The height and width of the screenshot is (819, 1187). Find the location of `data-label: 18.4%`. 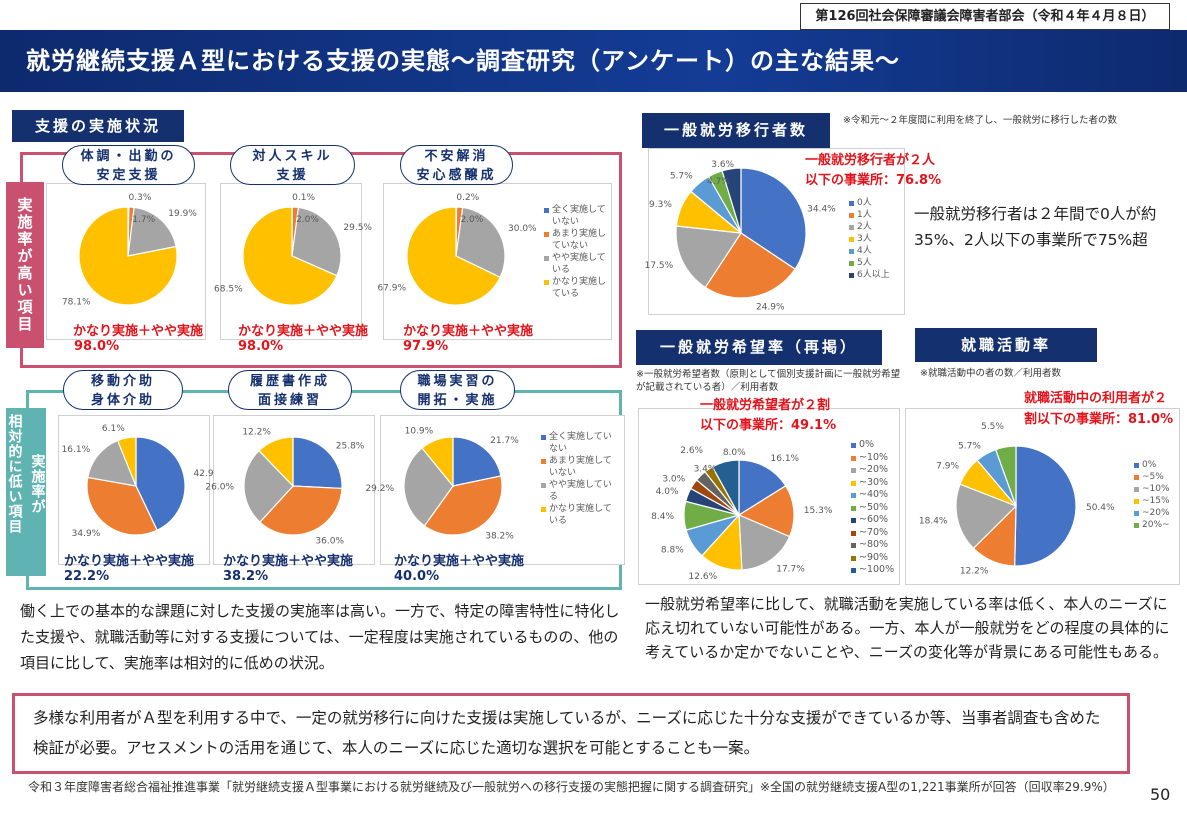

data-label: 18.4% is located at coordinates (933, 521).